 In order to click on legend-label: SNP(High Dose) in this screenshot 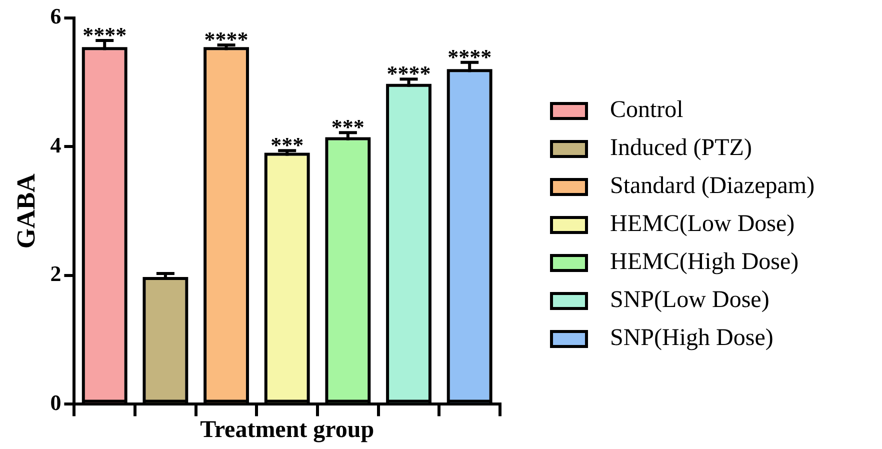, I will do `click(692, 338)`.